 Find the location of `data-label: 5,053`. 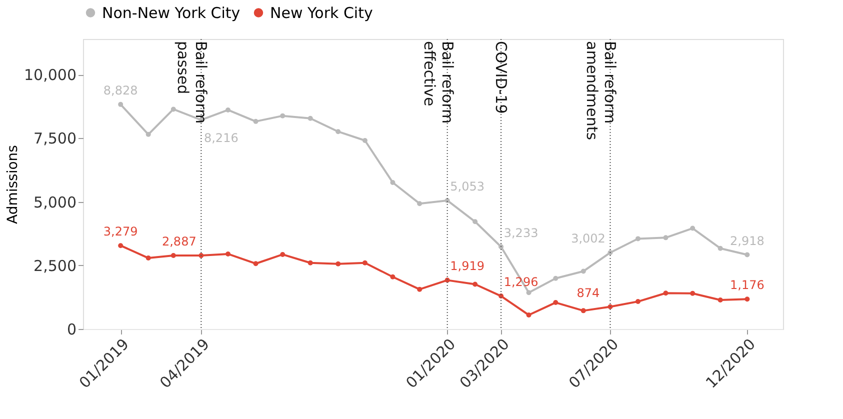

data-label: 5,053 is located at coordinates (467, 186).